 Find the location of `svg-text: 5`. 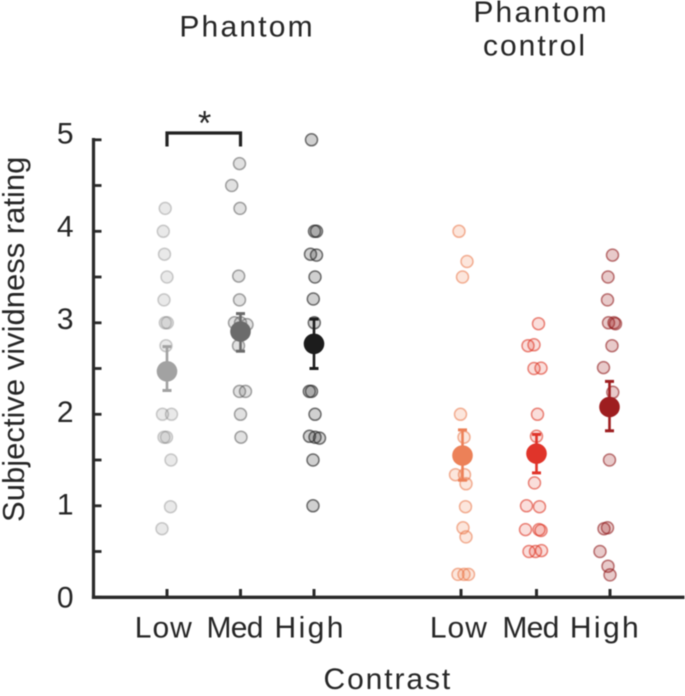

svg-text: 5 is located at coordinates (65, 134).